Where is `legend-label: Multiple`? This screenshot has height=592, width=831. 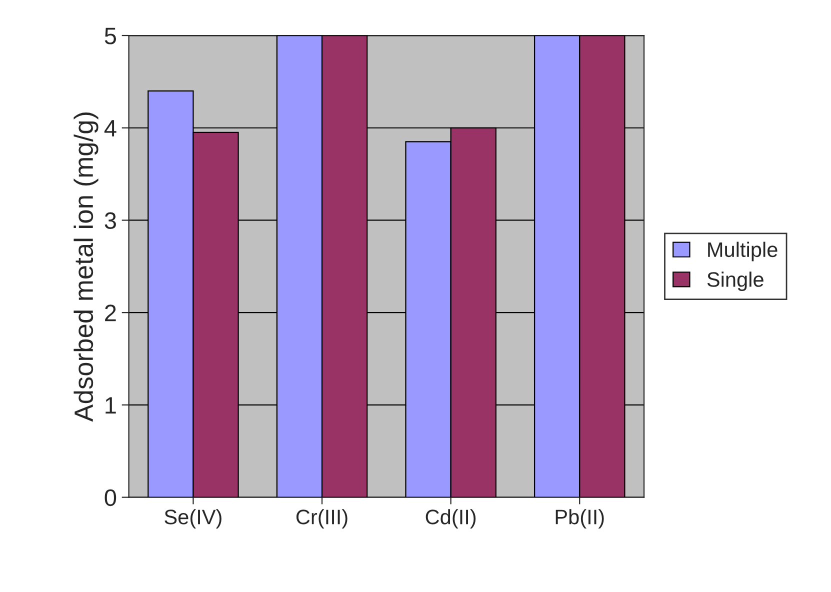 legend-label: Multiple is located at coordinates (743, 252).